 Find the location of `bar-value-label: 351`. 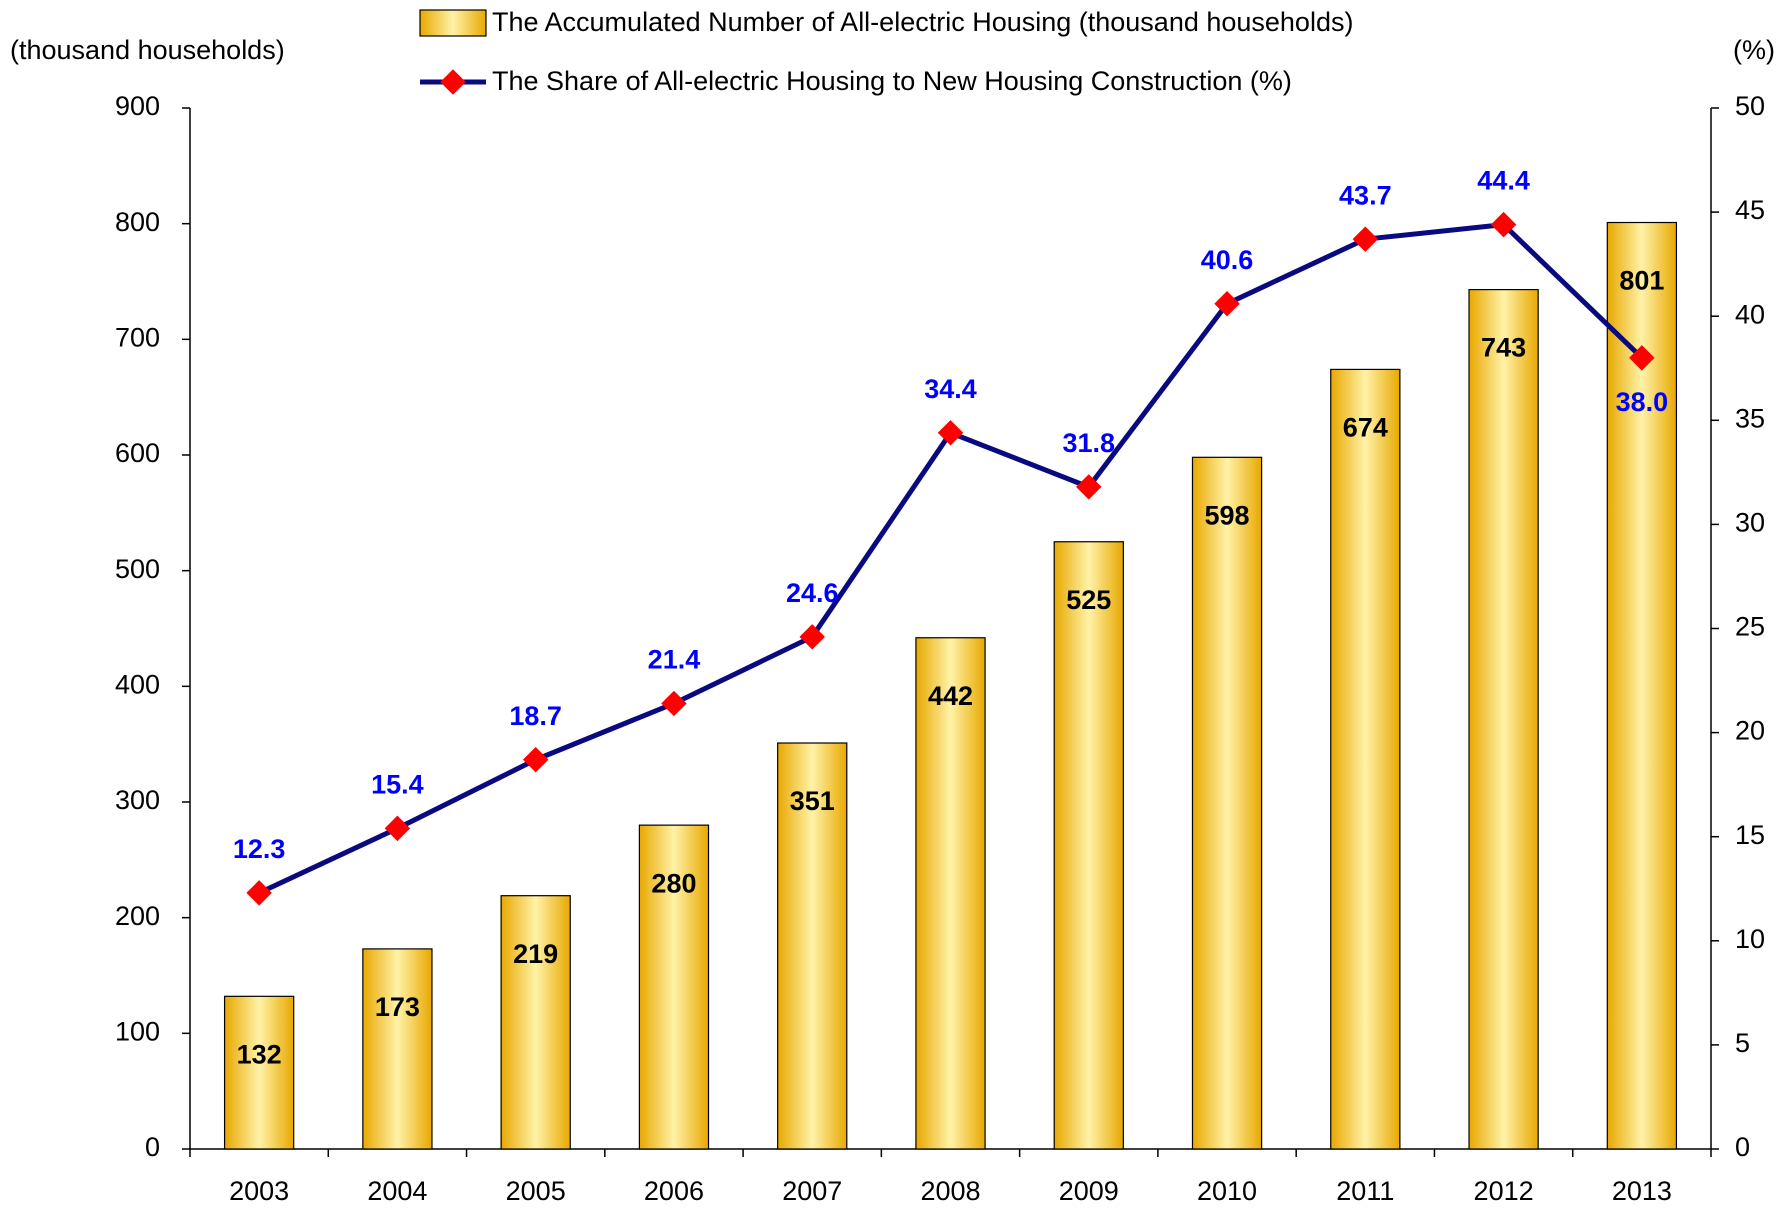

bar-value-label: 351 is located at coordinates (812, 801).